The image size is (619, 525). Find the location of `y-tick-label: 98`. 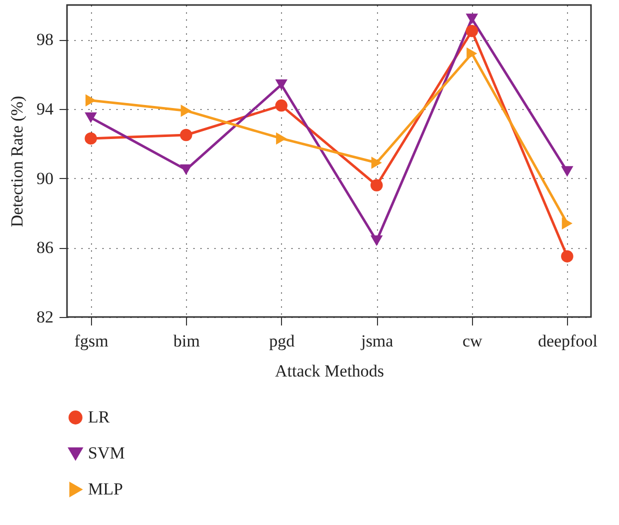

y-tick-label: 98 is located at coordinates (45, 40).